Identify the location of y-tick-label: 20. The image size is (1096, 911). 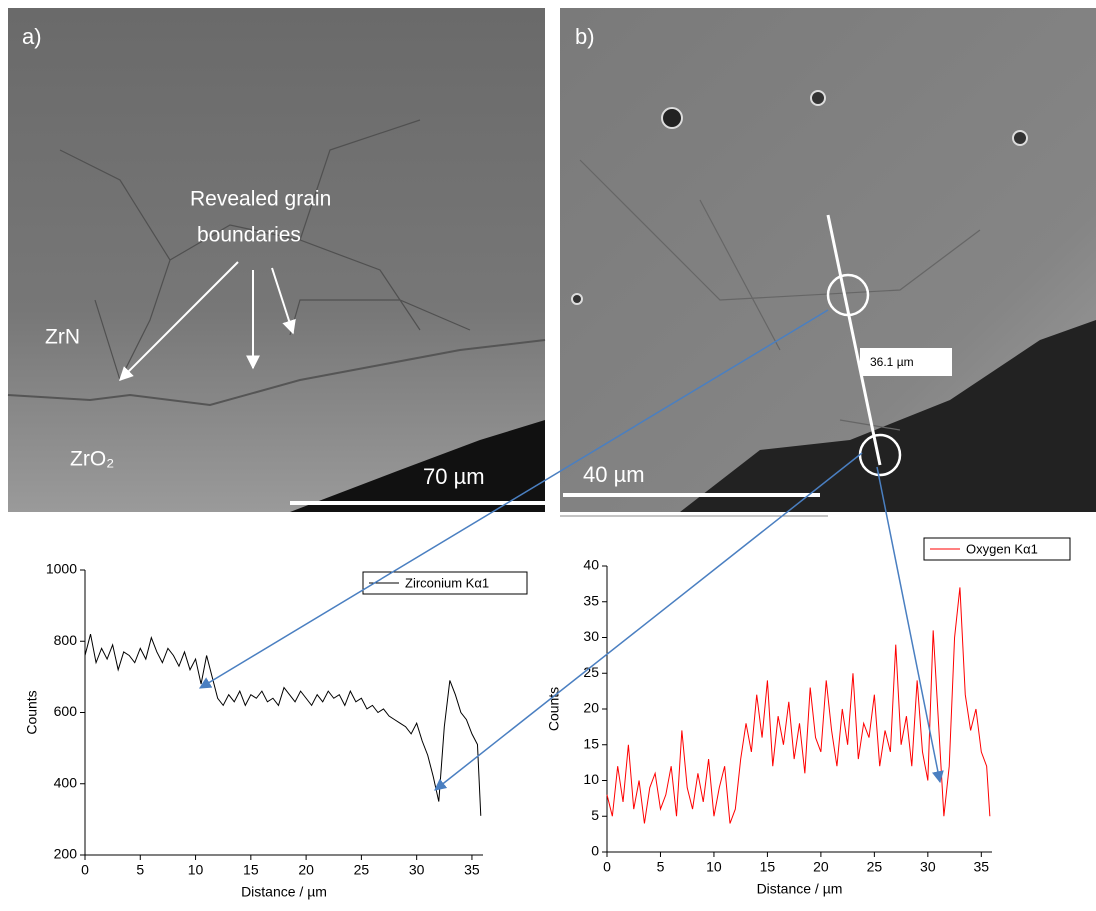
(591, 708).